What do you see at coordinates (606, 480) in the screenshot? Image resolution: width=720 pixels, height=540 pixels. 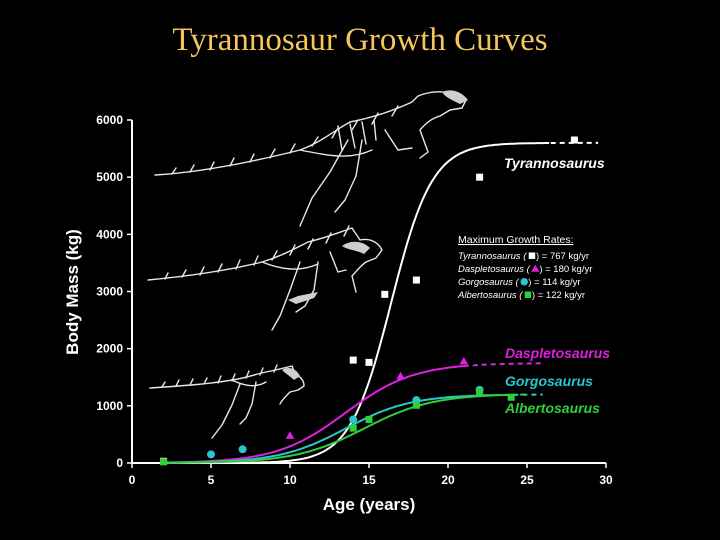 I see `x-tick-label: 30` at bounding box center [606, 480].